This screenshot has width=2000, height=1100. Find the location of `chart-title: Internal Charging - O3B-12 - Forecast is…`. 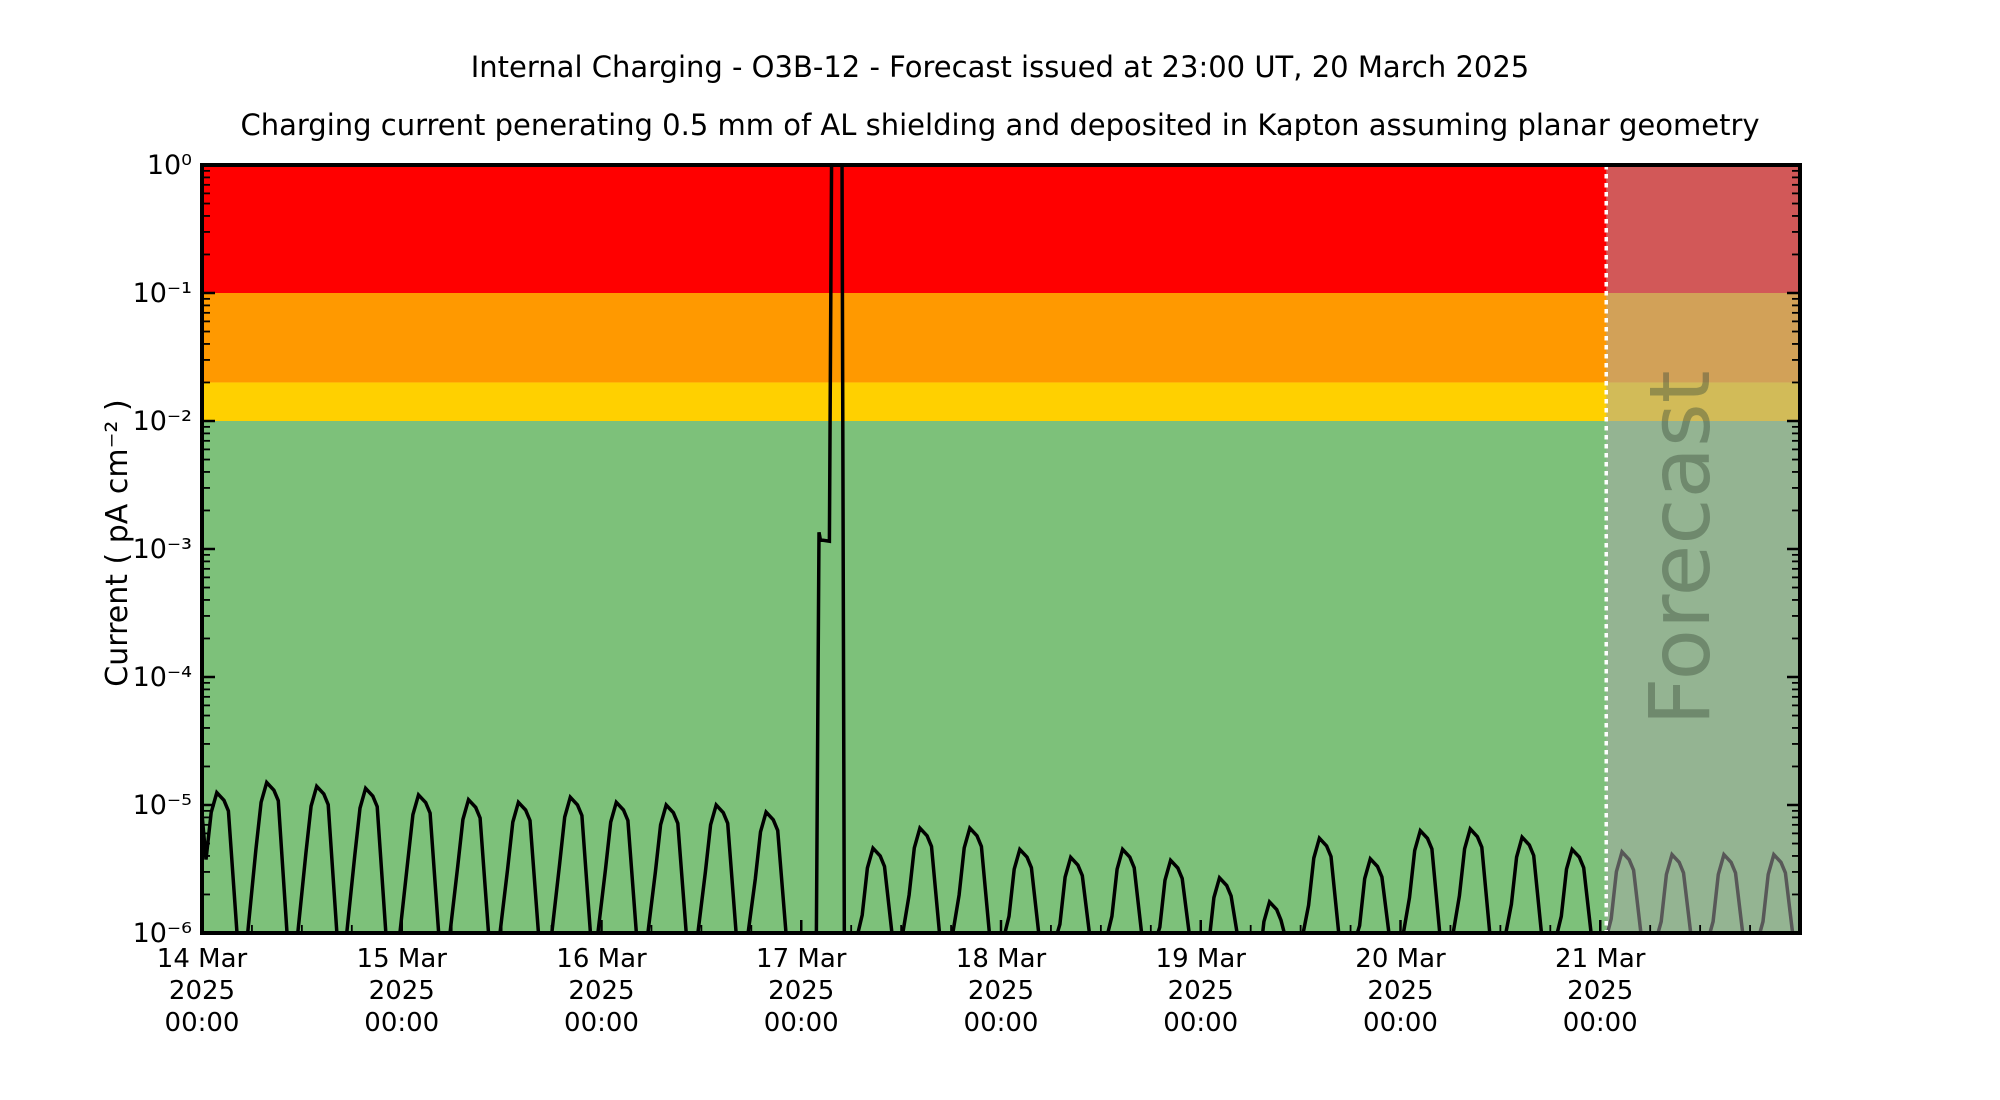

chart-title: Internal Charging - O3B-12 - Forecast is… is located at coordinates (1000, 67).